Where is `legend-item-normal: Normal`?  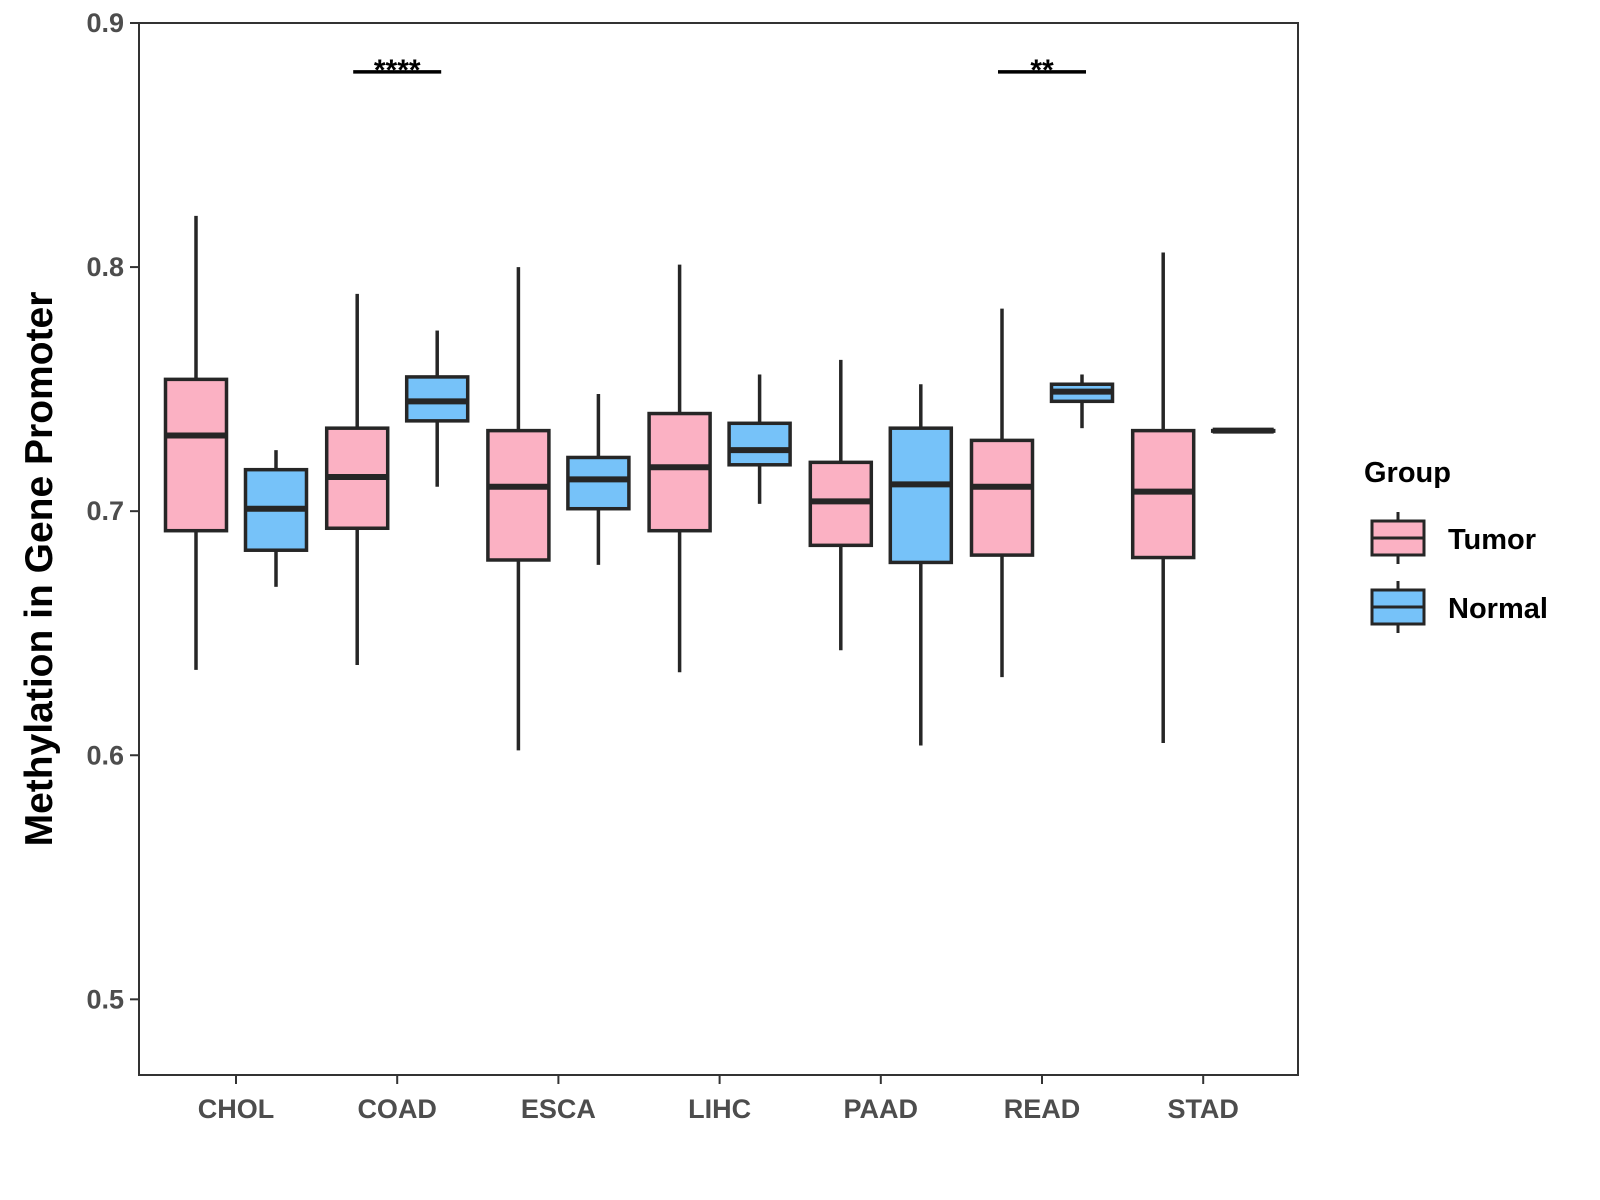 legend-item-normal: Normal is located at coordinates (1459, 607).